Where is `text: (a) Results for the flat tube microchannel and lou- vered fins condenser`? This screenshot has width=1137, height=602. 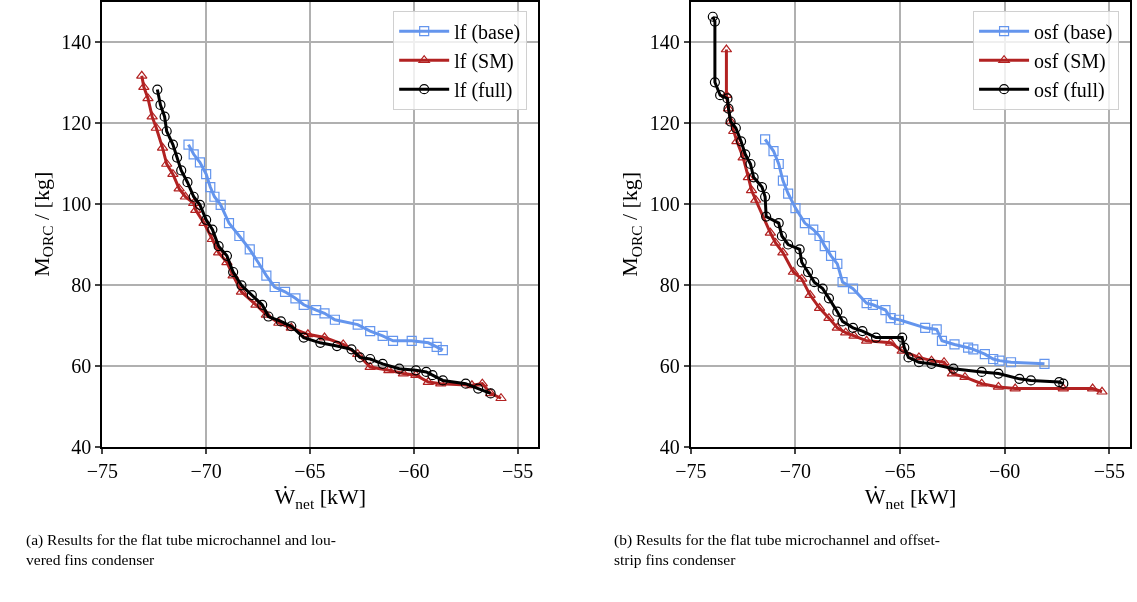 text: (a) Results for the flat tube microchannel and lou- vered fins condenser is located at coordinates (181, 550).